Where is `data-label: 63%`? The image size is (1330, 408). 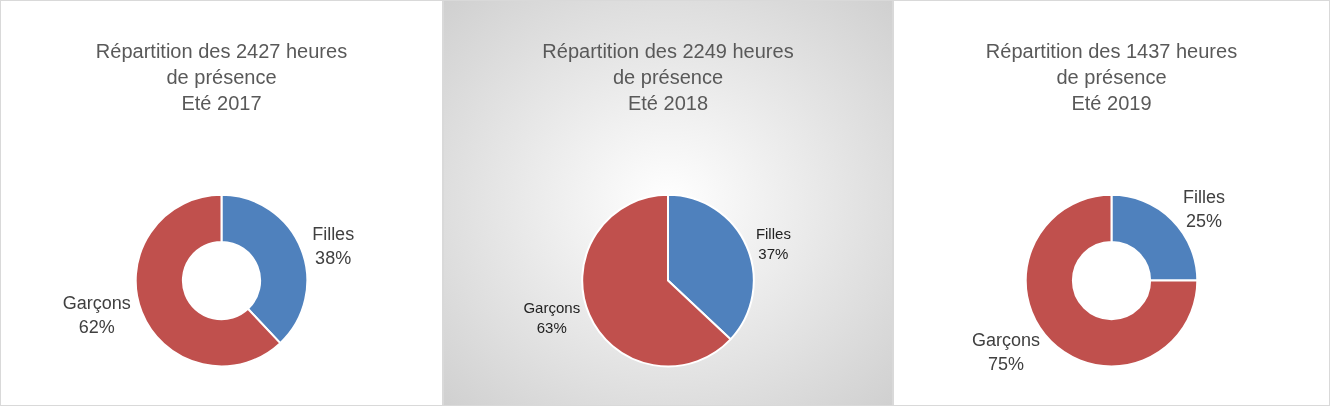 data-label: 63% is located at coordinates (551, 327).